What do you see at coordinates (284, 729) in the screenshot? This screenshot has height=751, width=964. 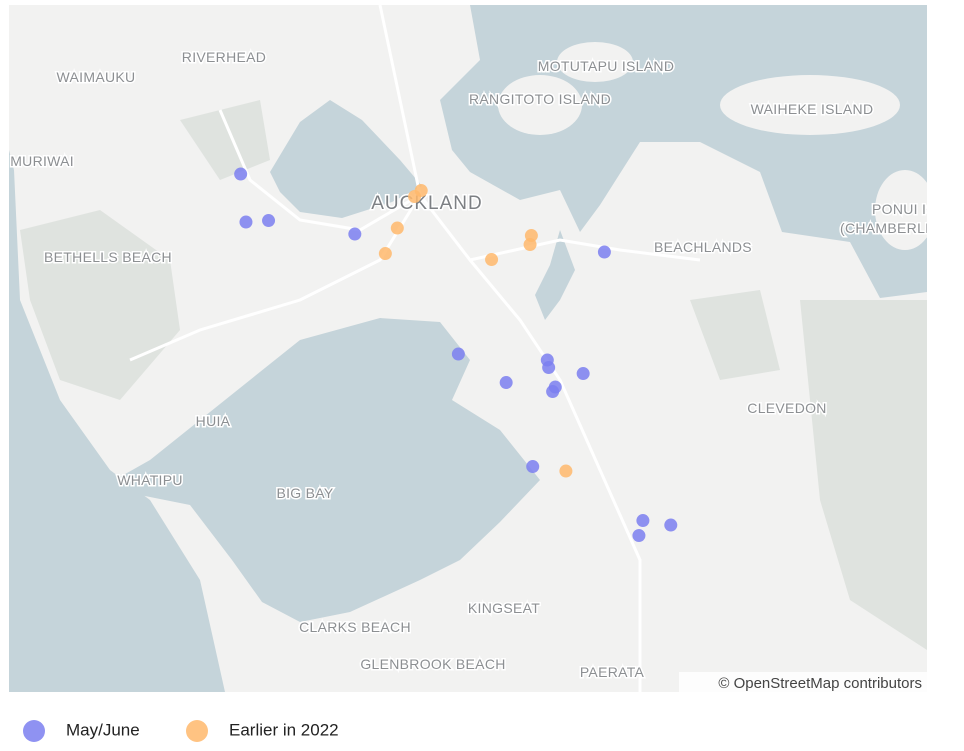 I see `legend-label: Earlier in 2022` at bounding box center [284, 729].